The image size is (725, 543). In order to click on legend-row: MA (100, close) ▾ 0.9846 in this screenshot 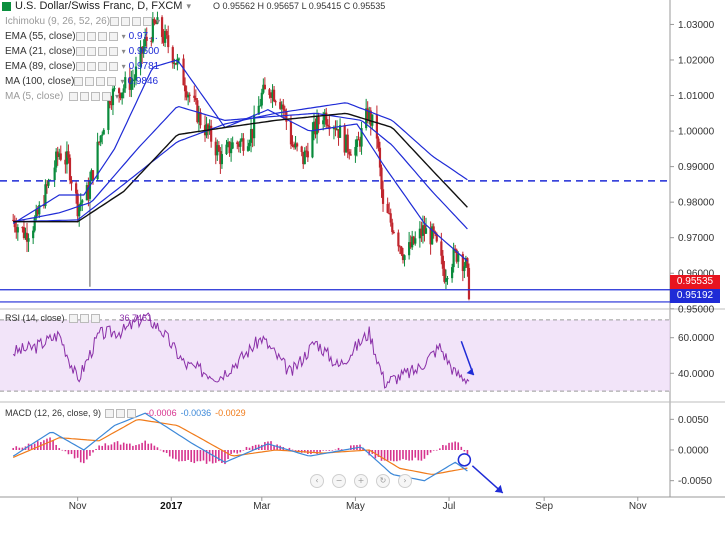, I will do `click(82, 81)`.